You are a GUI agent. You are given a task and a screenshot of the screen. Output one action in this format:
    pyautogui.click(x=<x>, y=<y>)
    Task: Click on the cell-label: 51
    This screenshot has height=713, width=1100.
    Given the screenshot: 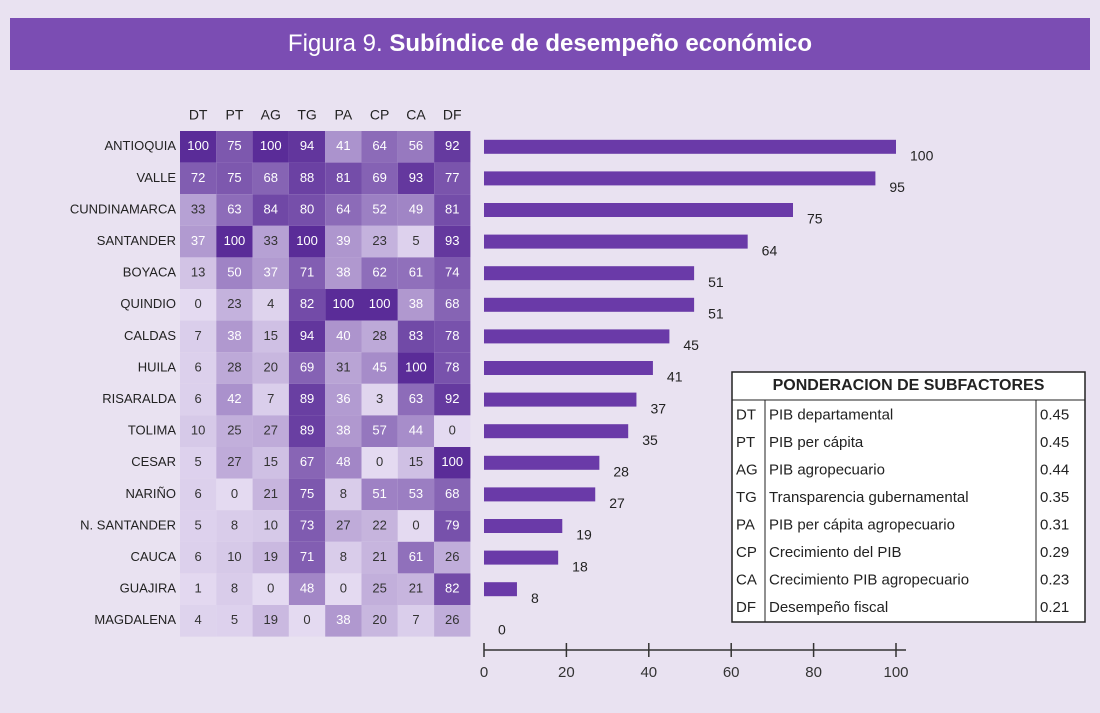 What is the action you would take?
    pyautogui.click(x=379, y=493)
    